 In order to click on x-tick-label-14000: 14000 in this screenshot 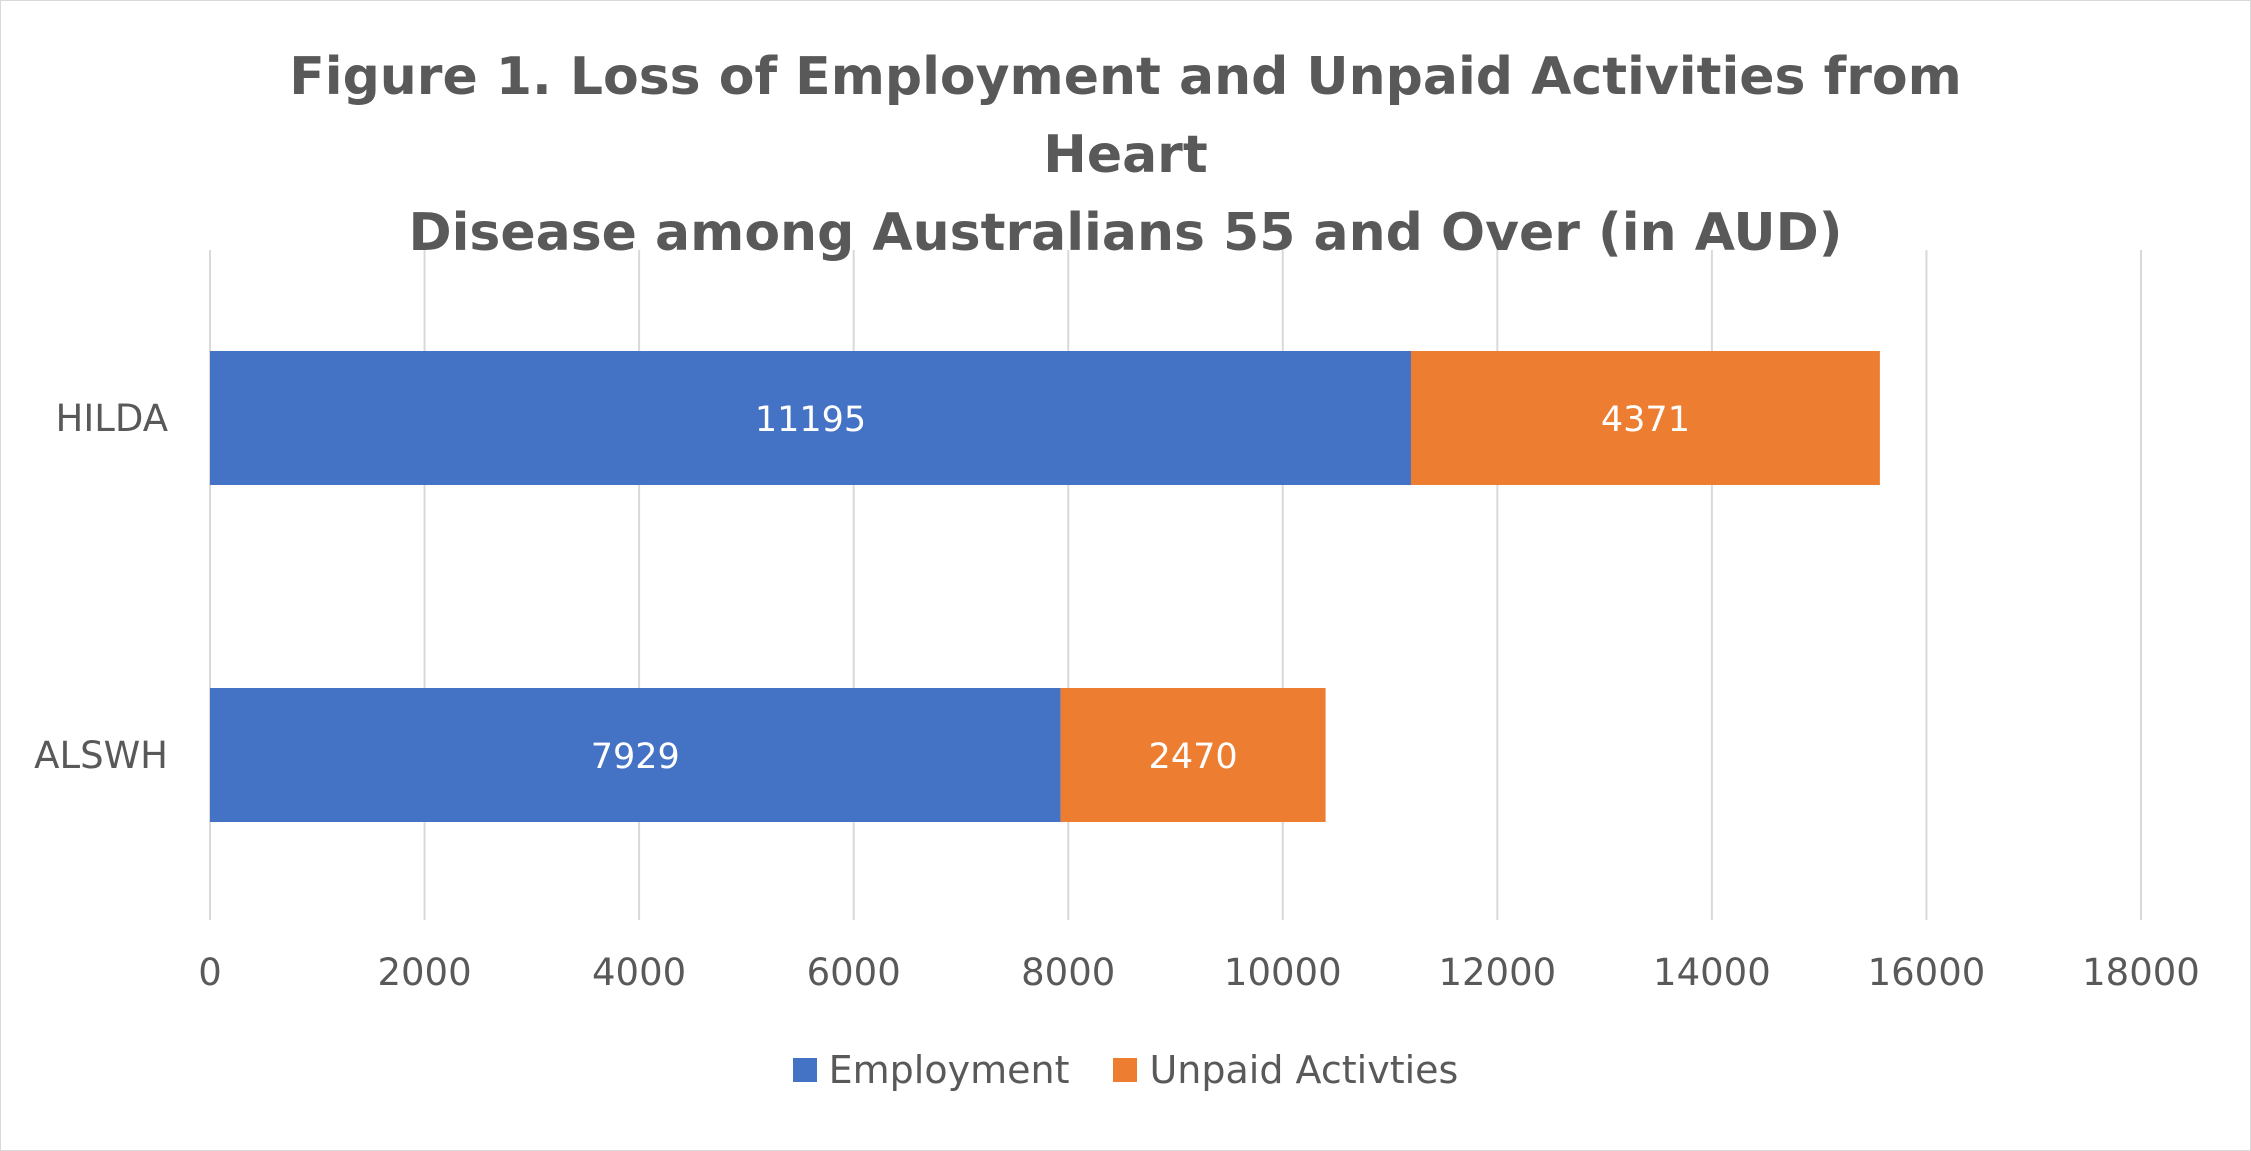, I will do `click(1712, 972)`.